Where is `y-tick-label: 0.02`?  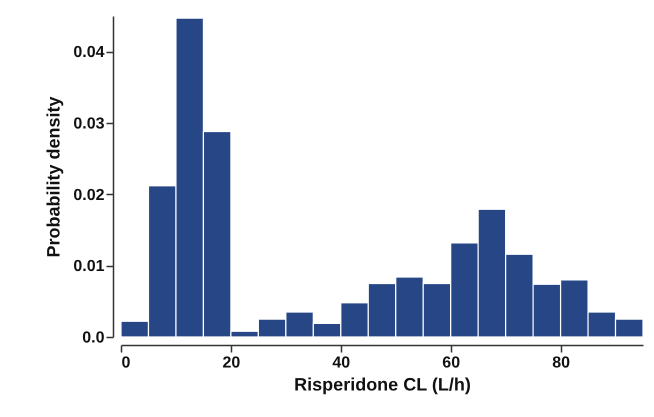 y-tick-label: 0.02 is located at coordinates (89, 195).